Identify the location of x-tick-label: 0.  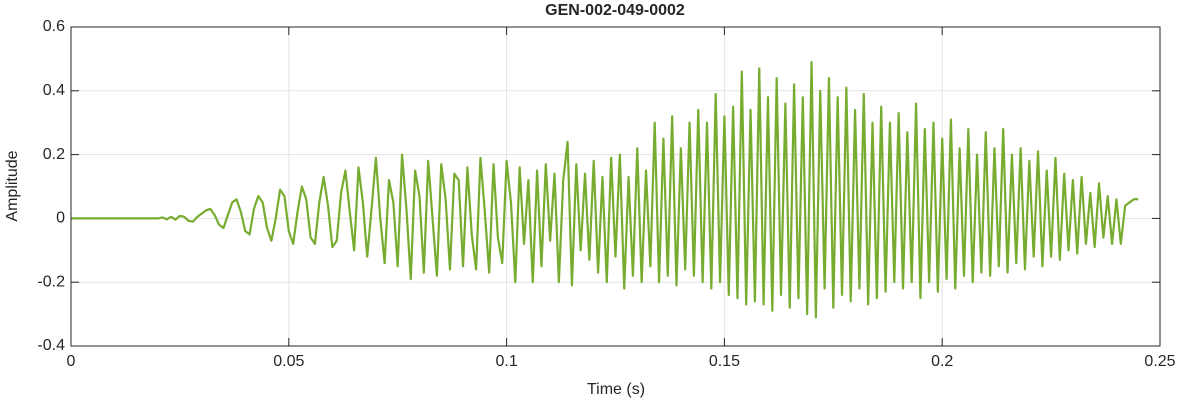
(71, 361).